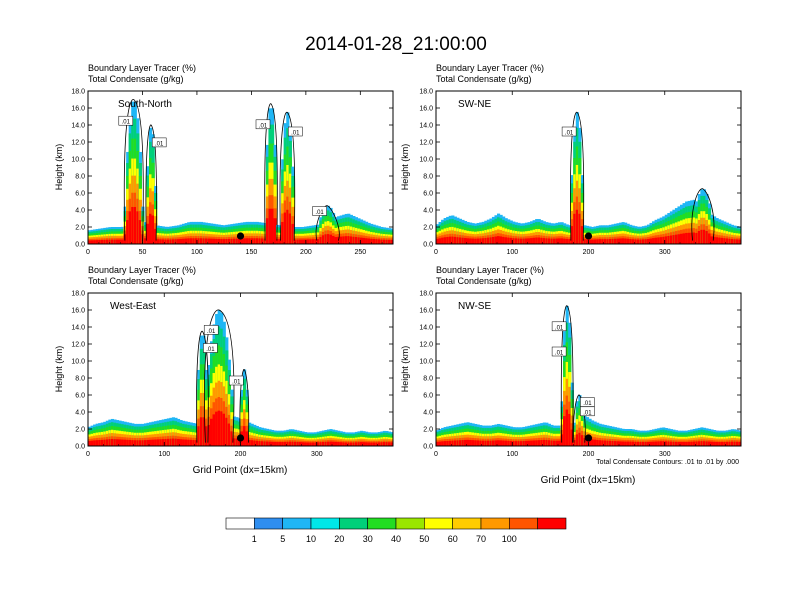 Image resolution: width=792 pixels, height=612 pixels. Describe the element at coordinates (484, 79) in the screenshot. I see `panel-subtitle-condensate: Total Condensate (g/kg)` at that location.